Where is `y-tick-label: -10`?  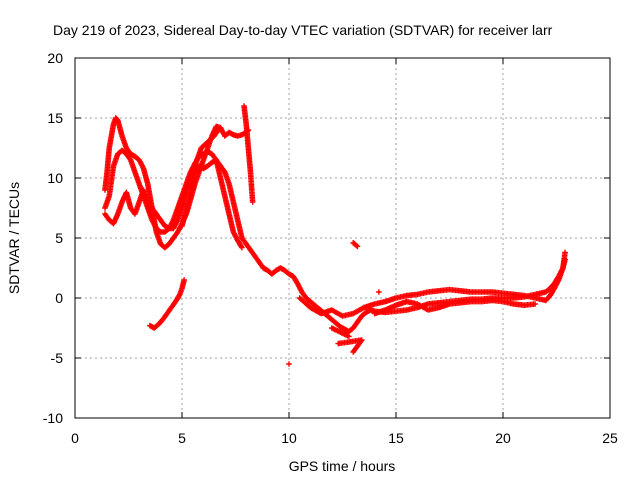
y-tick-label: -10 is located at coordinates (53, 418).